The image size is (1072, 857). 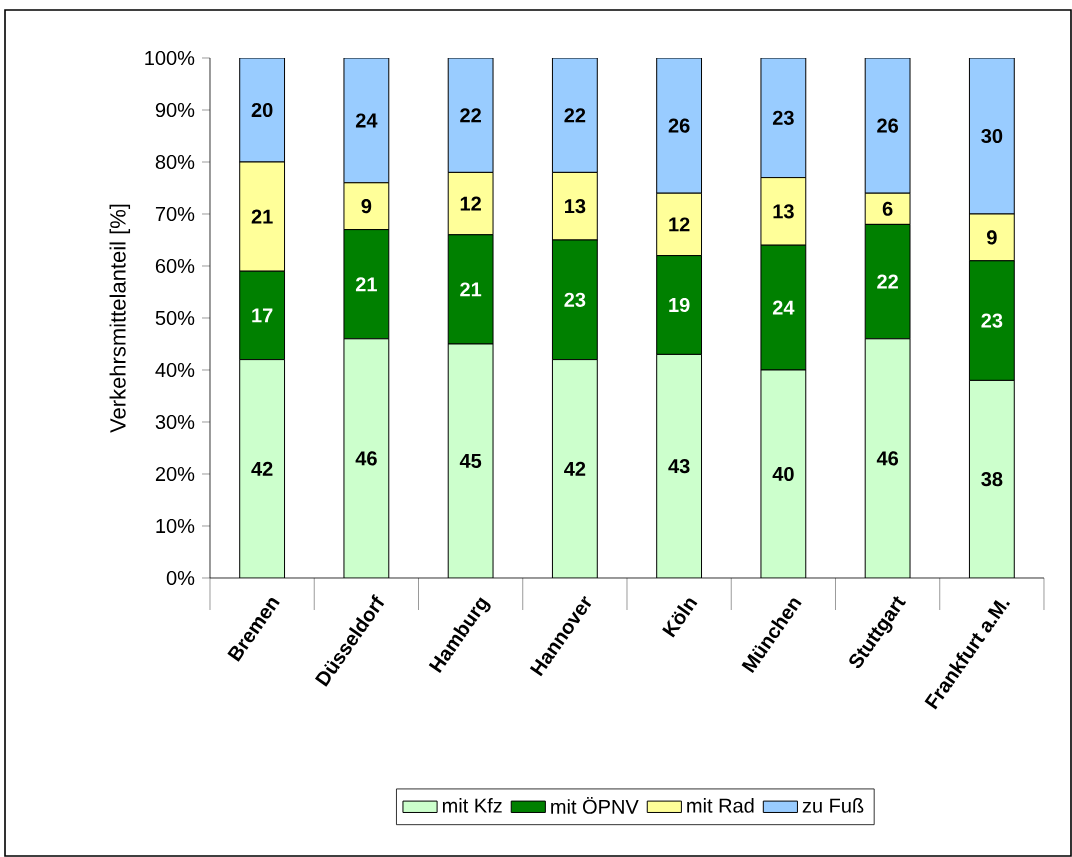 What do you see at coordinates (175, 162) in the screenshot?
I see `y-tick-label: 80%` at bounding box center [175, 162].